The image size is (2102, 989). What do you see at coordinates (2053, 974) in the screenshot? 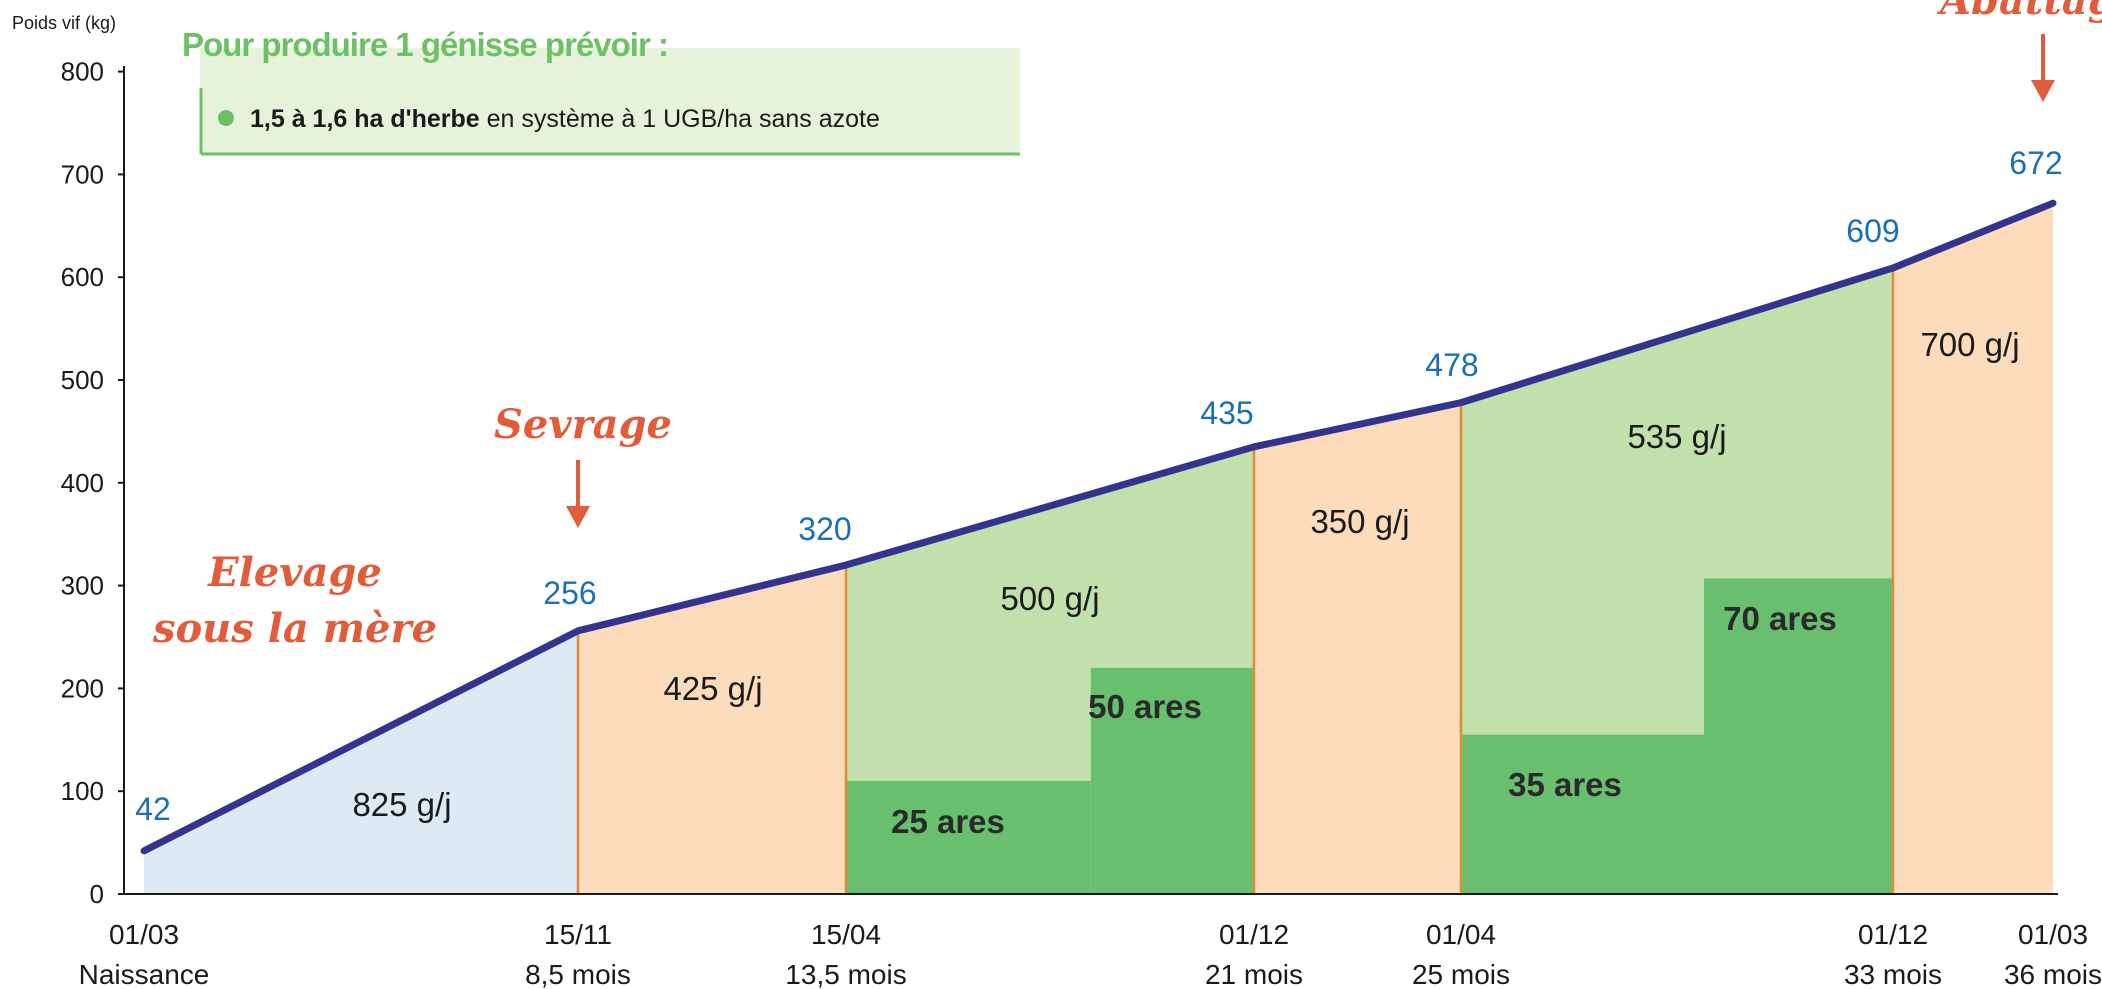
I see `x-desc-label-7: 36 mois` at bounding box center [2053, 974].